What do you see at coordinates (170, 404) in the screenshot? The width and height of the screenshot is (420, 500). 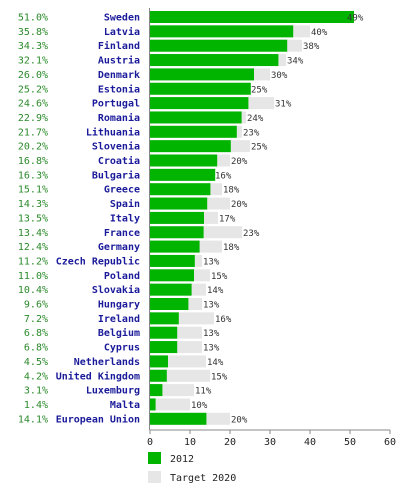 I see `target-bar` at bounding box center [170, 404].